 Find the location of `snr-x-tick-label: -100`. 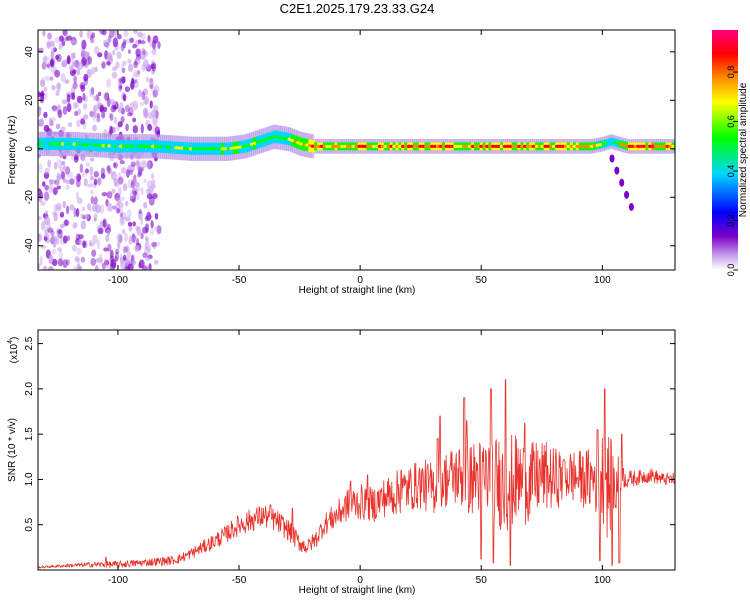

snr-x-tick-label: -100 is located at coordinates (118, 580).